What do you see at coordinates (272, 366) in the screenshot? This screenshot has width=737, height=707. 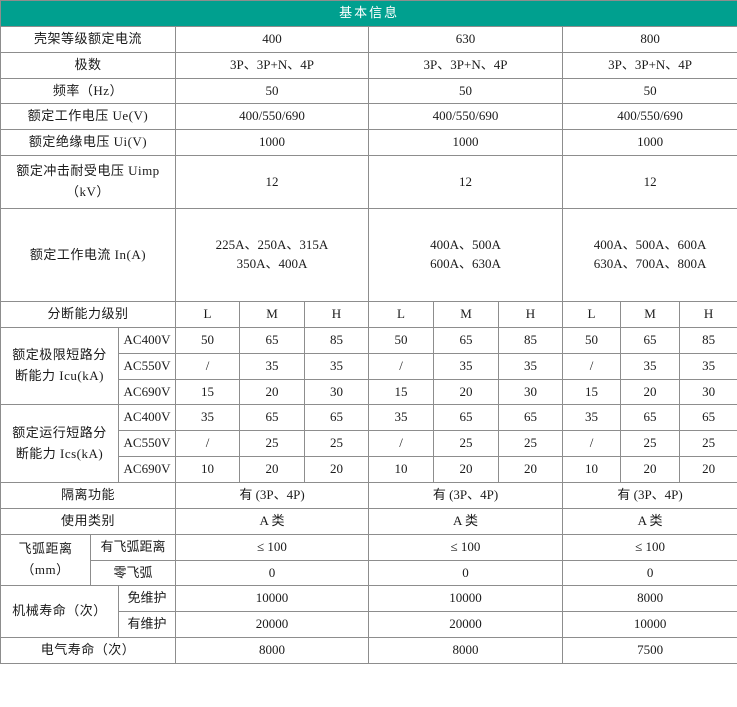 I see `cell-icu550-400-m: 35` at bounding box center [272, 366].